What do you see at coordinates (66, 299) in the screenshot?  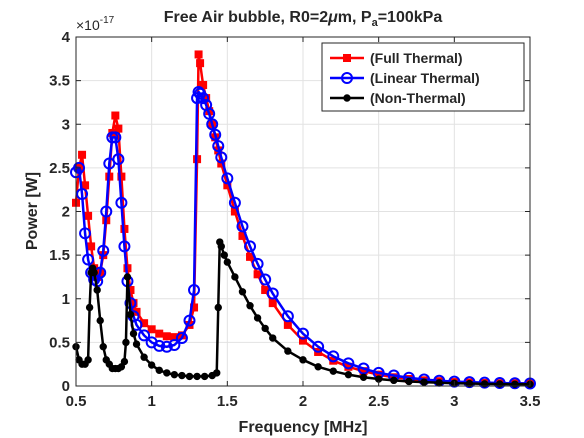 I see `y-tick-label: 1` at bounding box center [66, 299].